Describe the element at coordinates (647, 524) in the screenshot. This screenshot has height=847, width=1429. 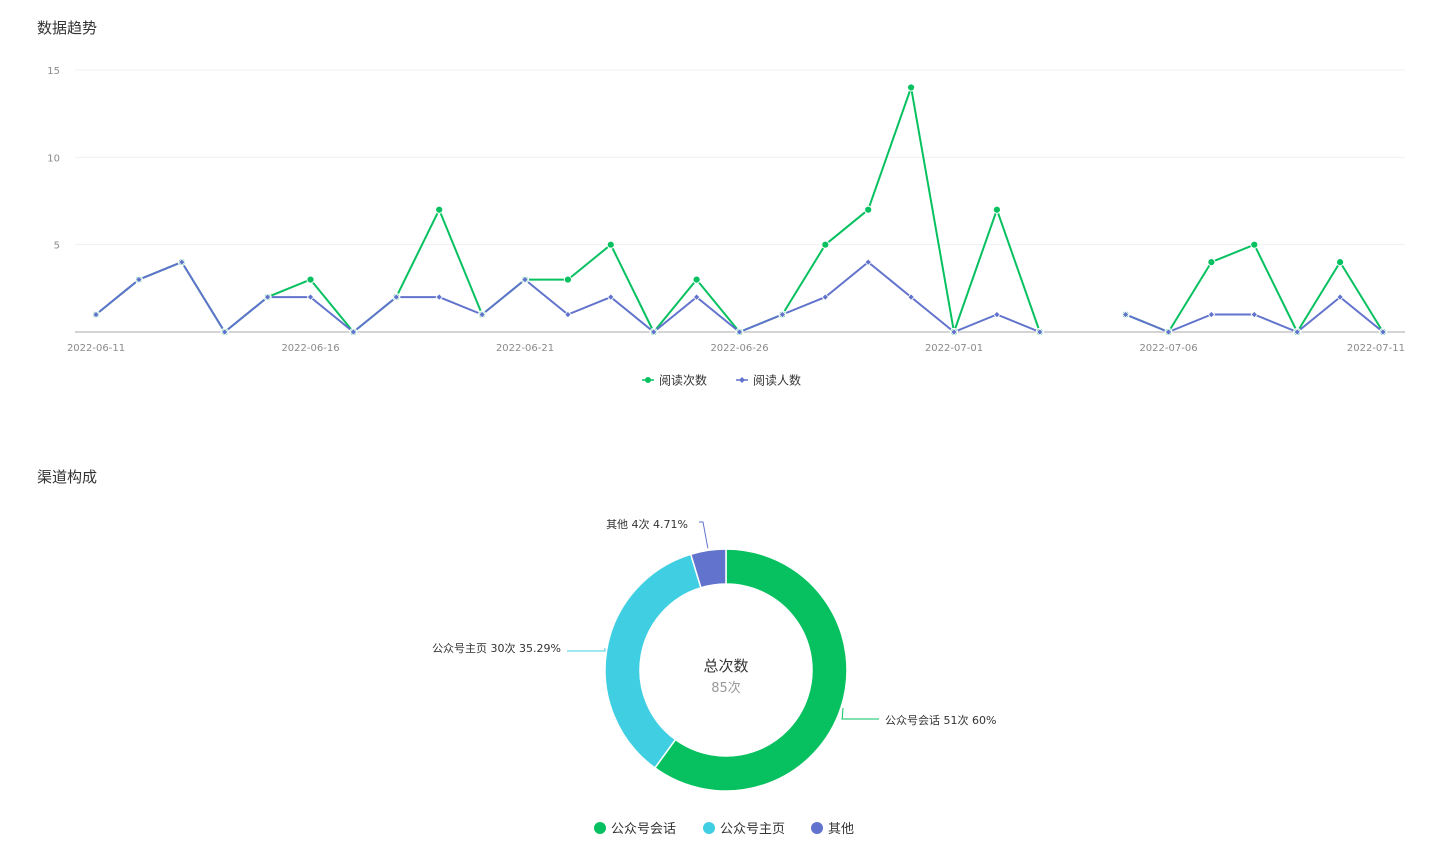
I see `pie-slice-label: 其他 4次 4.71%` at that location.